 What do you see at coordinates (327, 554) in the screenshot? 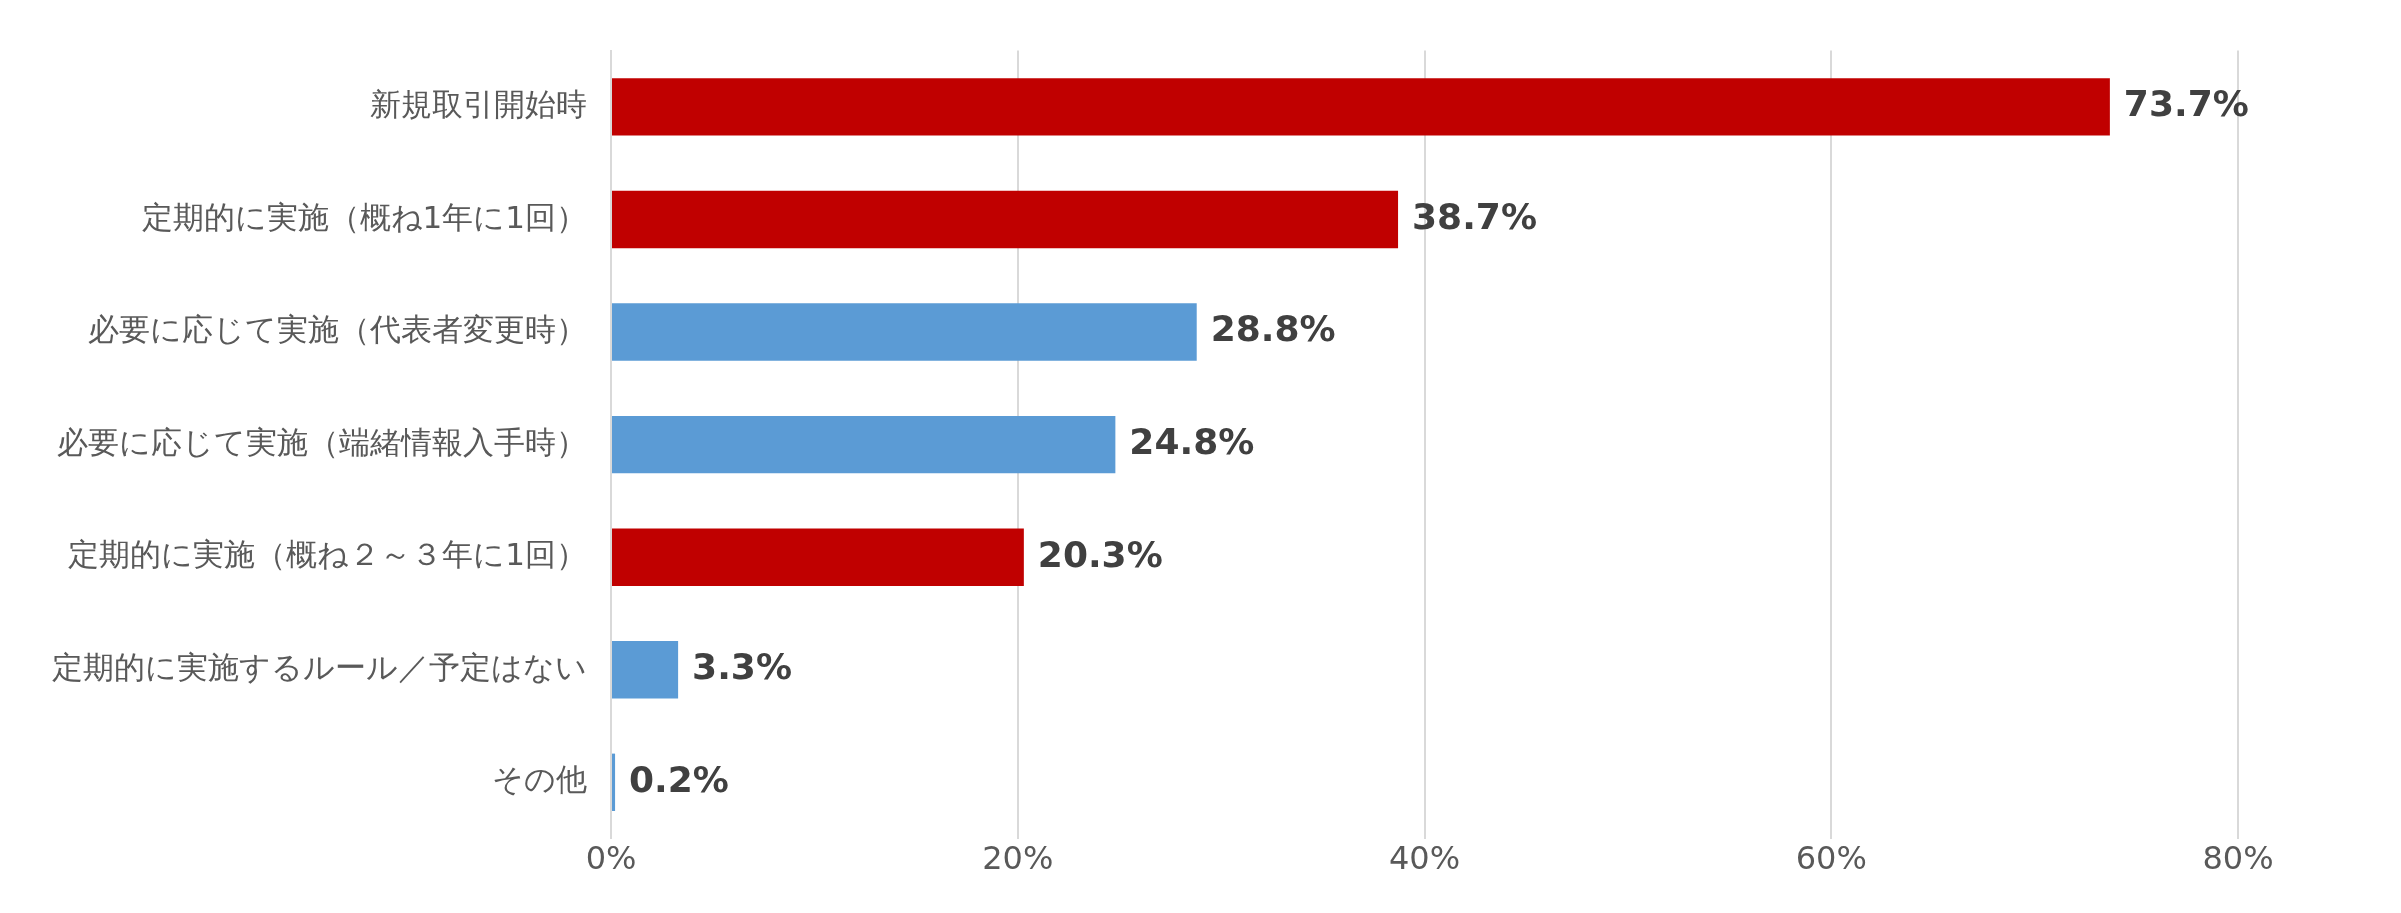
I see `y-tick-label: 定期的に実施（概ね２～３年に1回）` at bounding box center [327, 554].